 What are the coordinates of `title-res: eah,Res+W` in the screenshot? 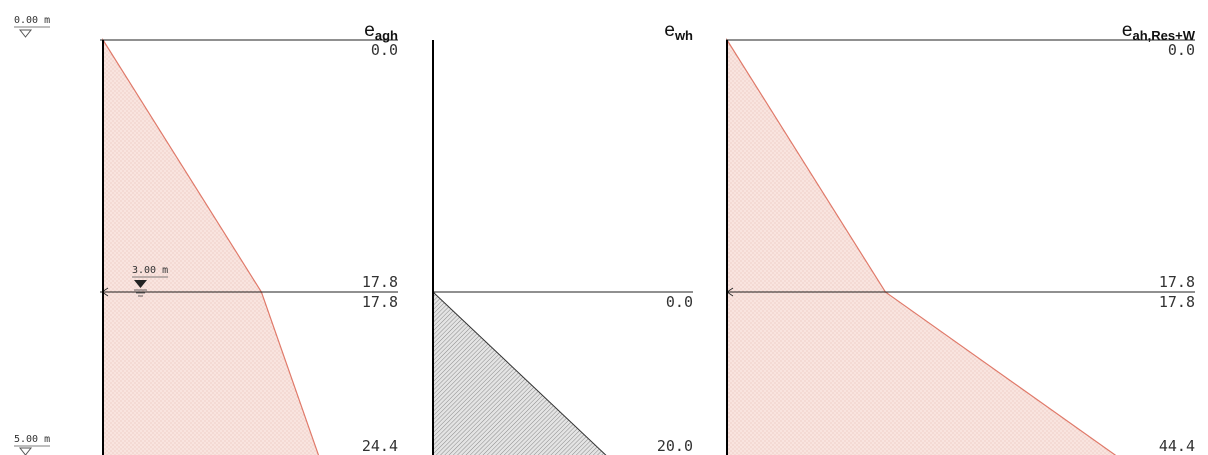 It's located at (1159, 31).